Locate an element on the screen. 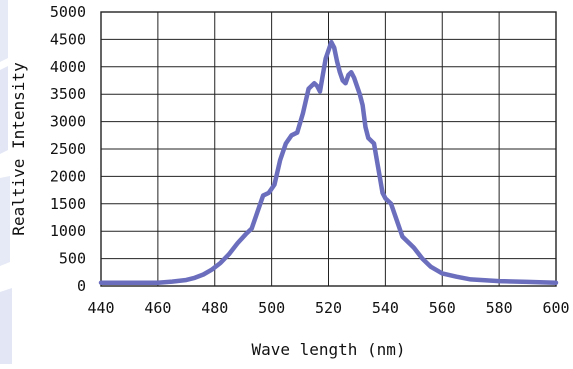  y-tick-label: 0 is located at coordinates (81, 286).